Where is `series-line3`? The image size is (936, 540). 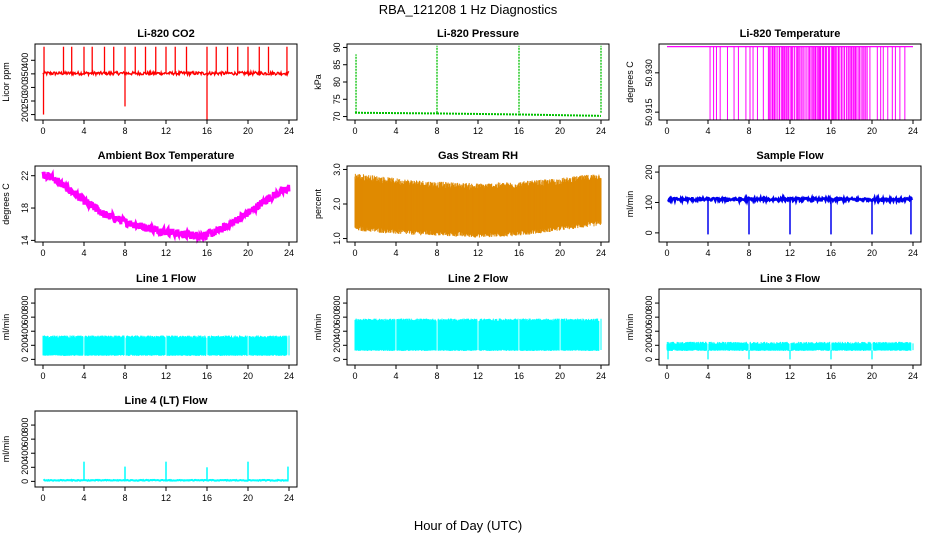 series-line3 is located at coordinates (790, 350).